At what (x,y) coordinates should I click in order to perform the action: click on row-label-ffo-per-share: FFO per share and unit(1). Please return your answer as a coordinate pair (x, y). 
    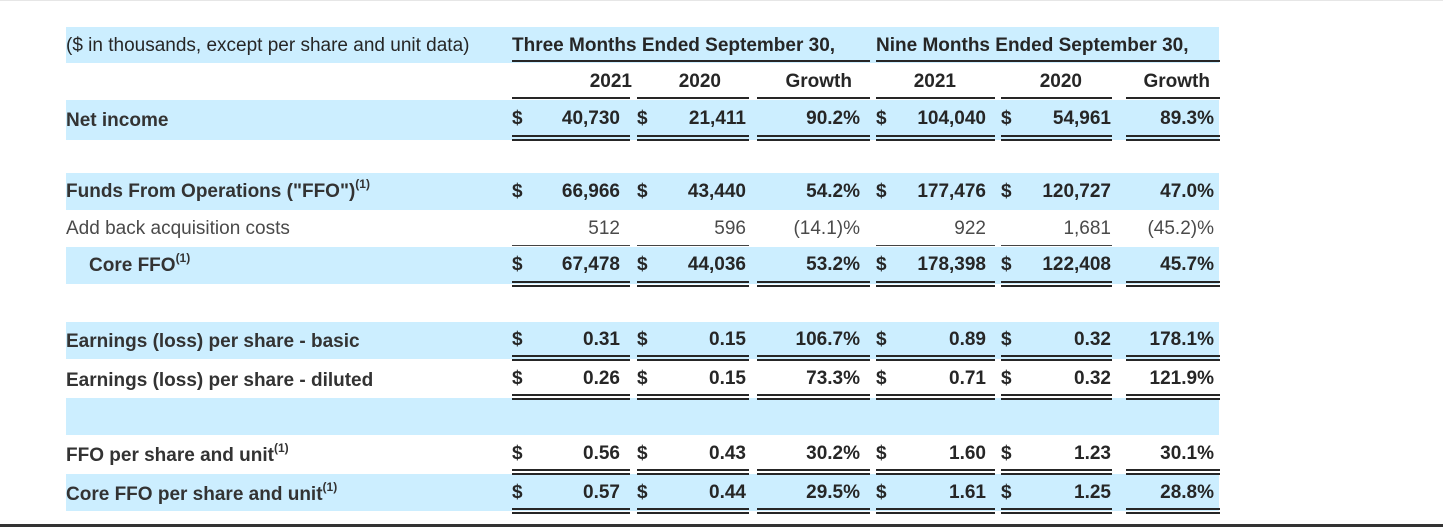
    Looking at the image, I should click on (177, 453).